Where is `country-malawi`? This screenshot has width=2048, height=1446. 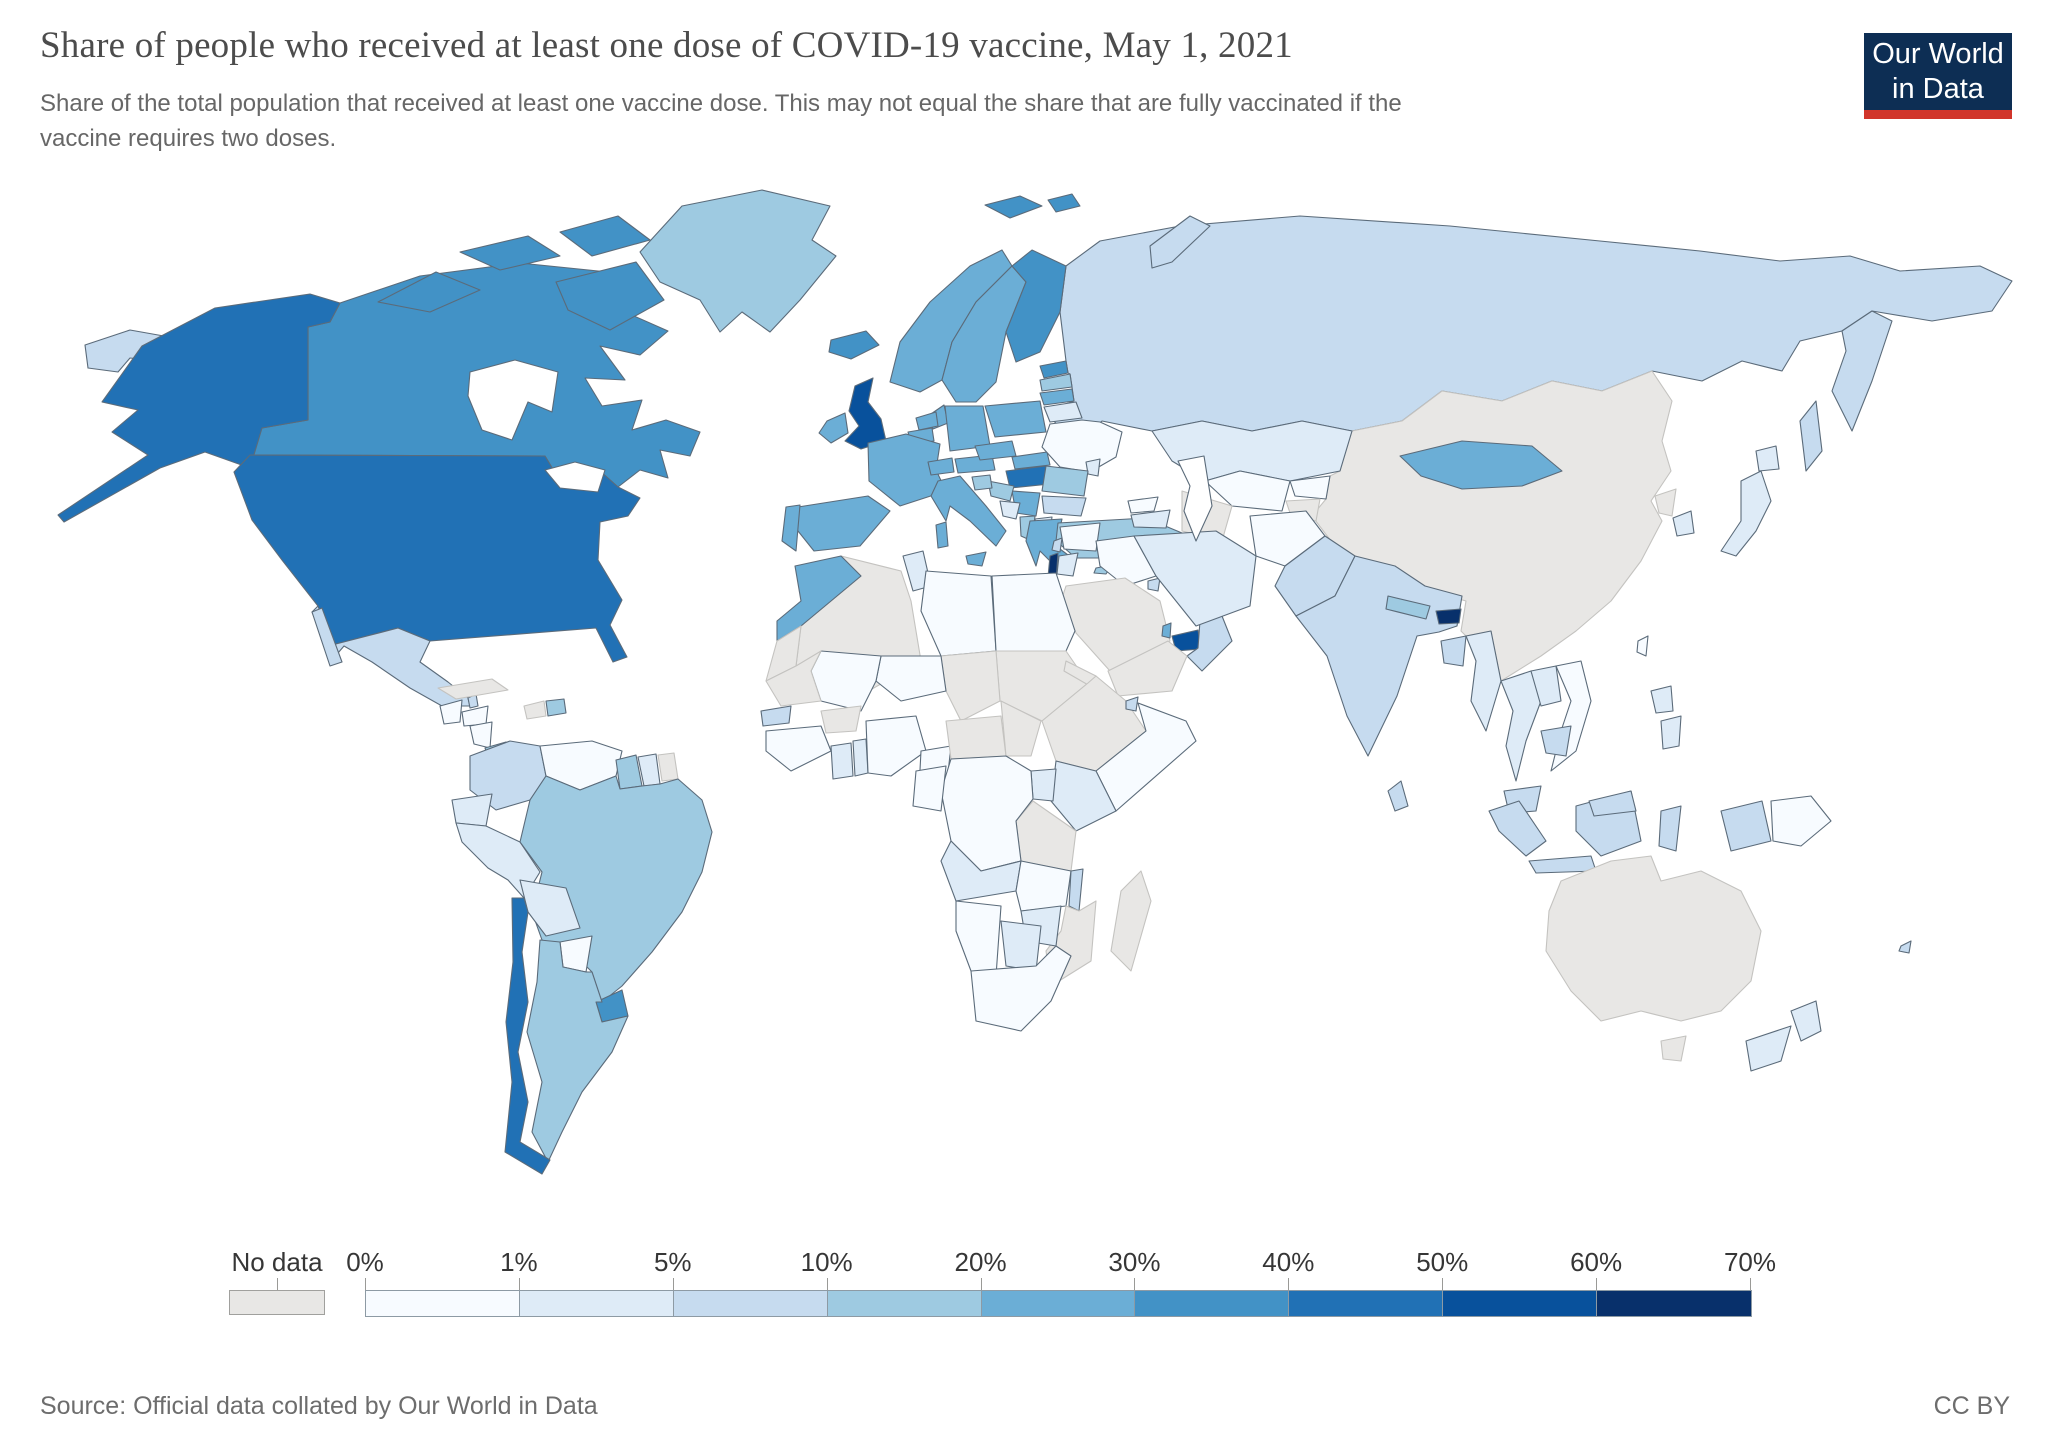 country-malawi is located at coordinates (1076, 890).